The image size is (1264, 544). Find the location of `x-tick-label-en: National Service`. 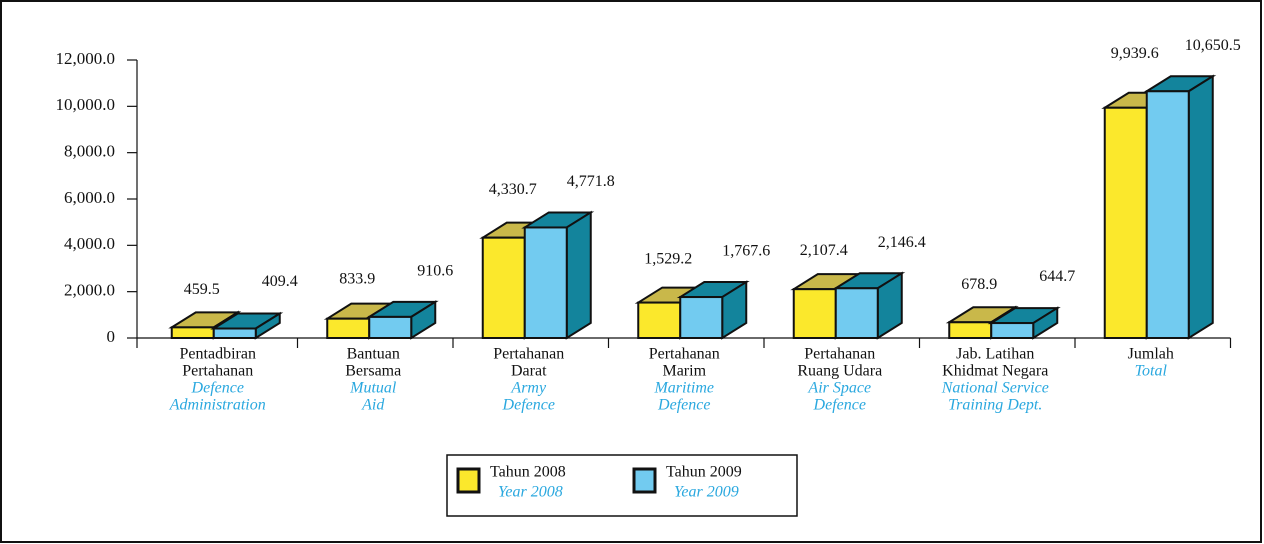

x-tick-label-en: National Service is located at coordinates (995, 388).